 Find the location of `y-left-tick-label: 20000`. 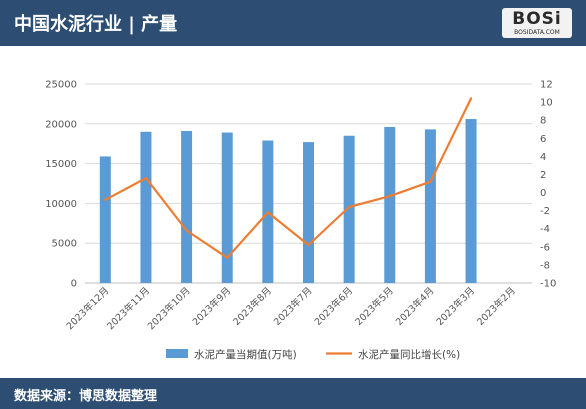

y-left-tick-label: 20000 is located at coordinates (61, 124).